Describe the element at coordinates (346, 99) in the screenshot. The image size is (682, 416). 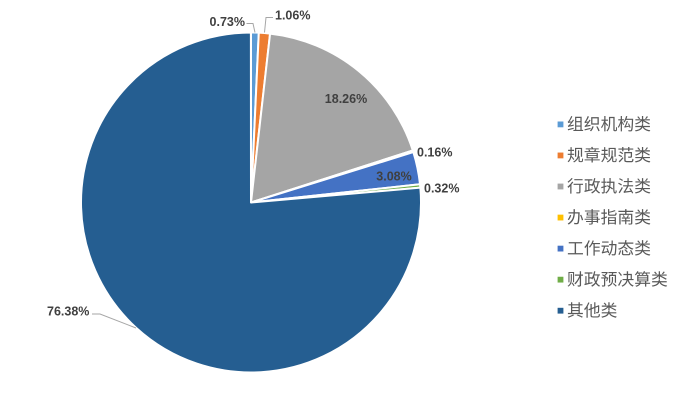
I see `svg-text: 18.26%` at that location.